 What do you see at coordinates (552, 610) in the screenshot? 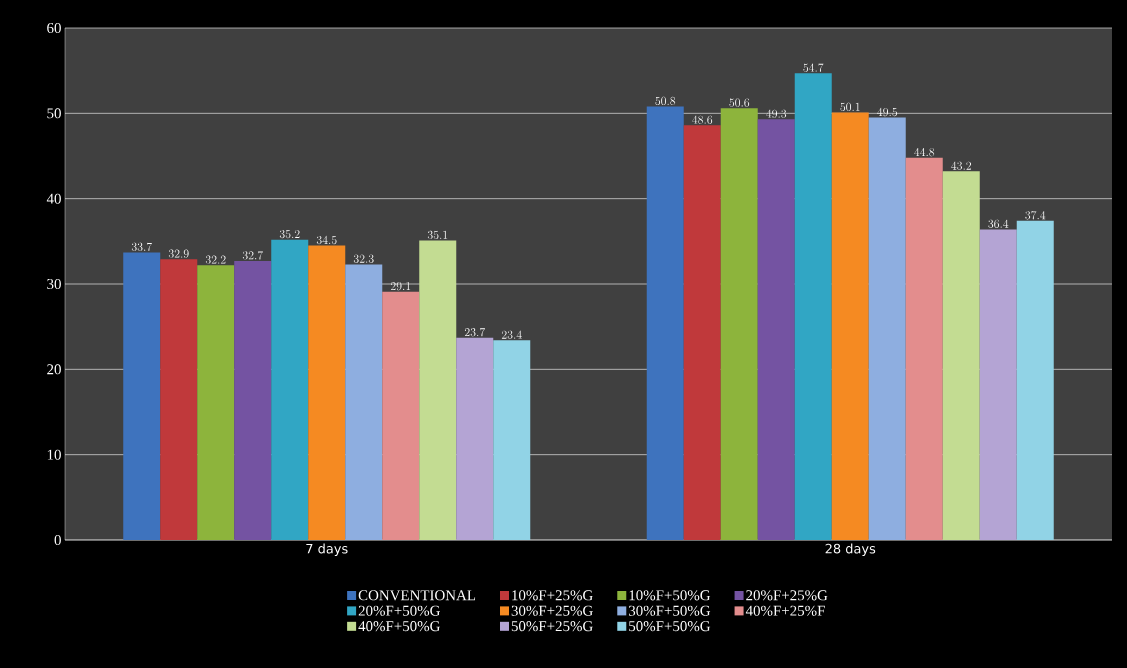
I see `legend-label: 30%F+25%G` at bounding box center [552, 610].